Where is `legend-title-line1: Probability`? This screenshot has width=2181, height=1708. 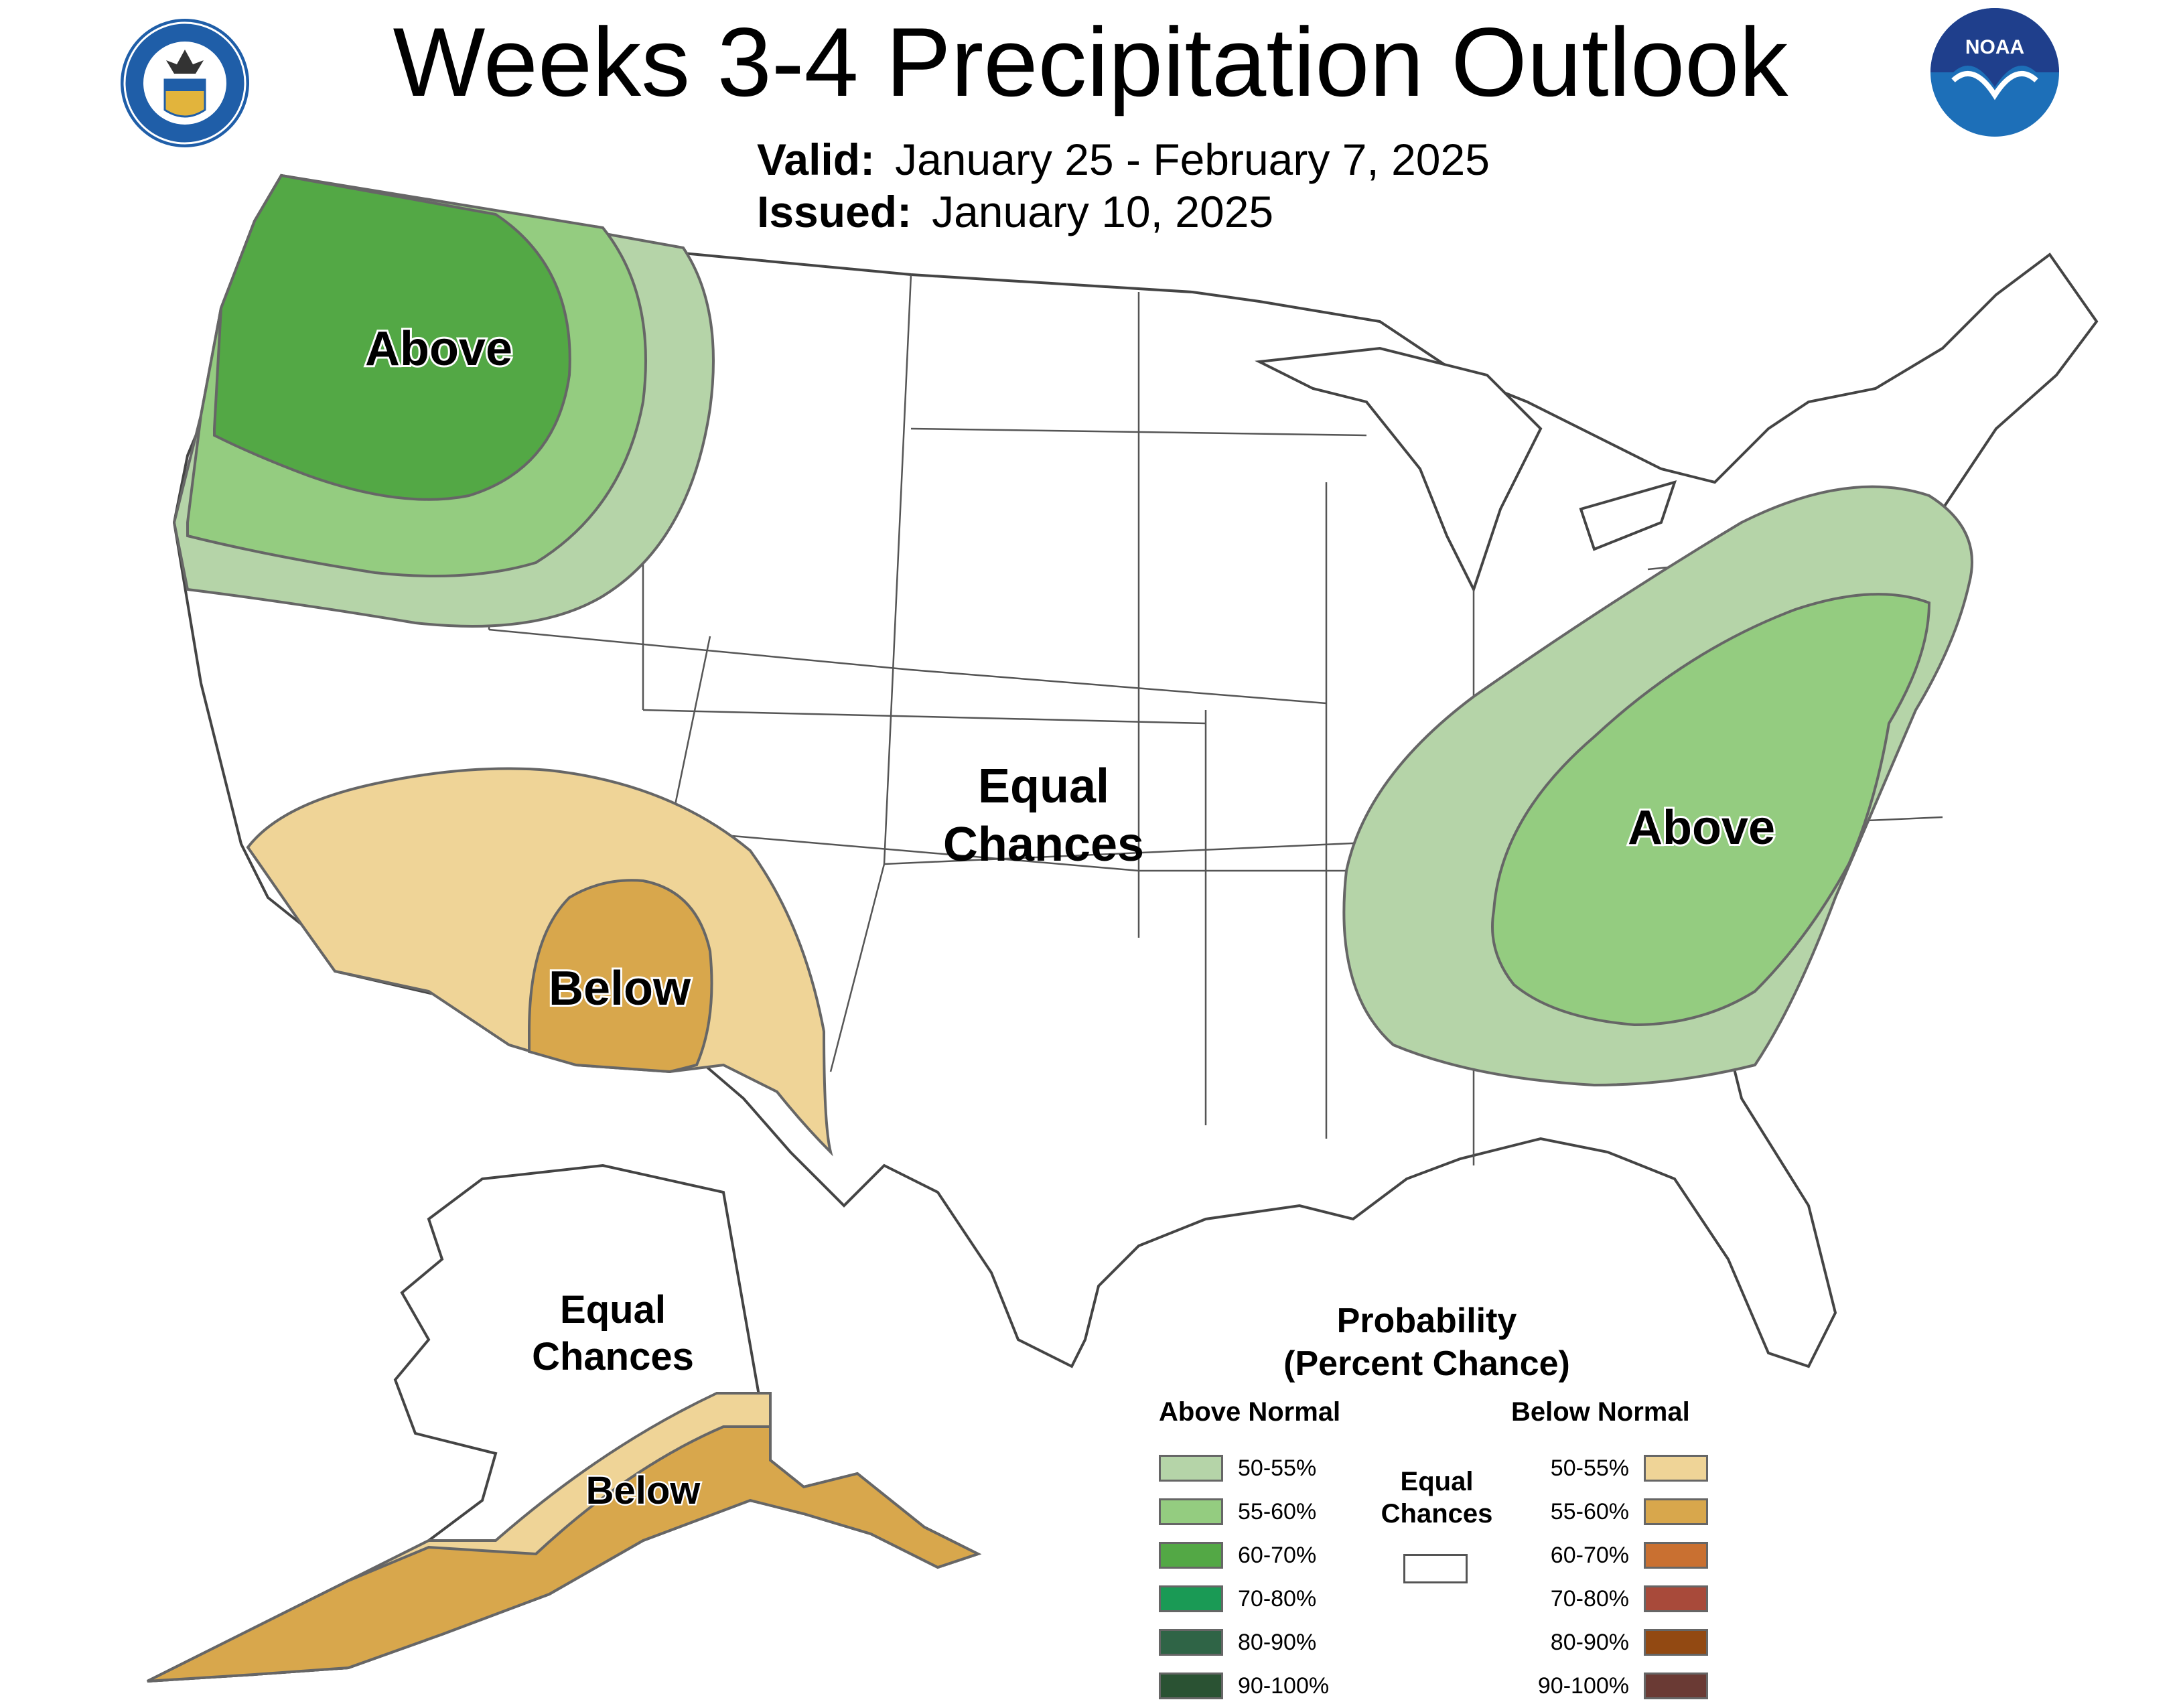 legend-title-line1: Probability is located at coordinates (1426, 1320).